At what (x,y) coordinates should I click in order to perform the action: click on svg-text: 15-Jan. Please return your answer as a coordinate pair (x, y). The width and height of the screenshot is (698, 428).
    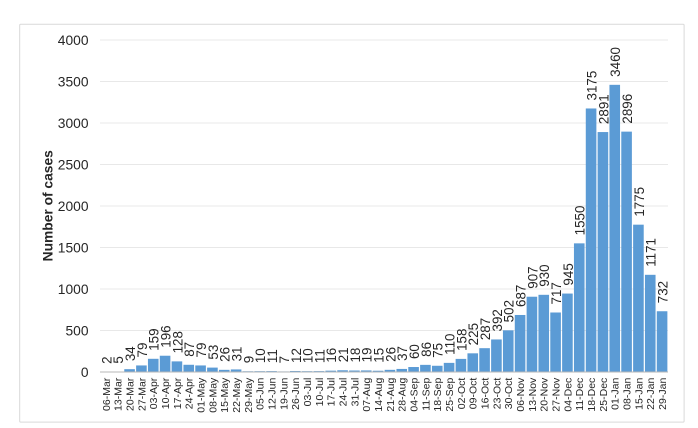
    Looking at the image, I should click on (639, 394).